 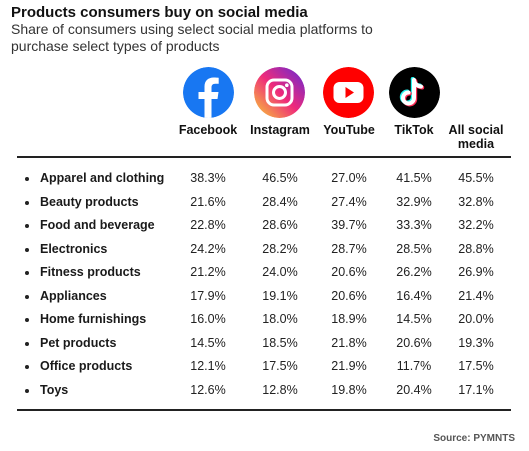 What do you see at coordinates (414, 248) in the screenshot?
I see `table-cell: 28.5%` at bounding box center [414, 248].